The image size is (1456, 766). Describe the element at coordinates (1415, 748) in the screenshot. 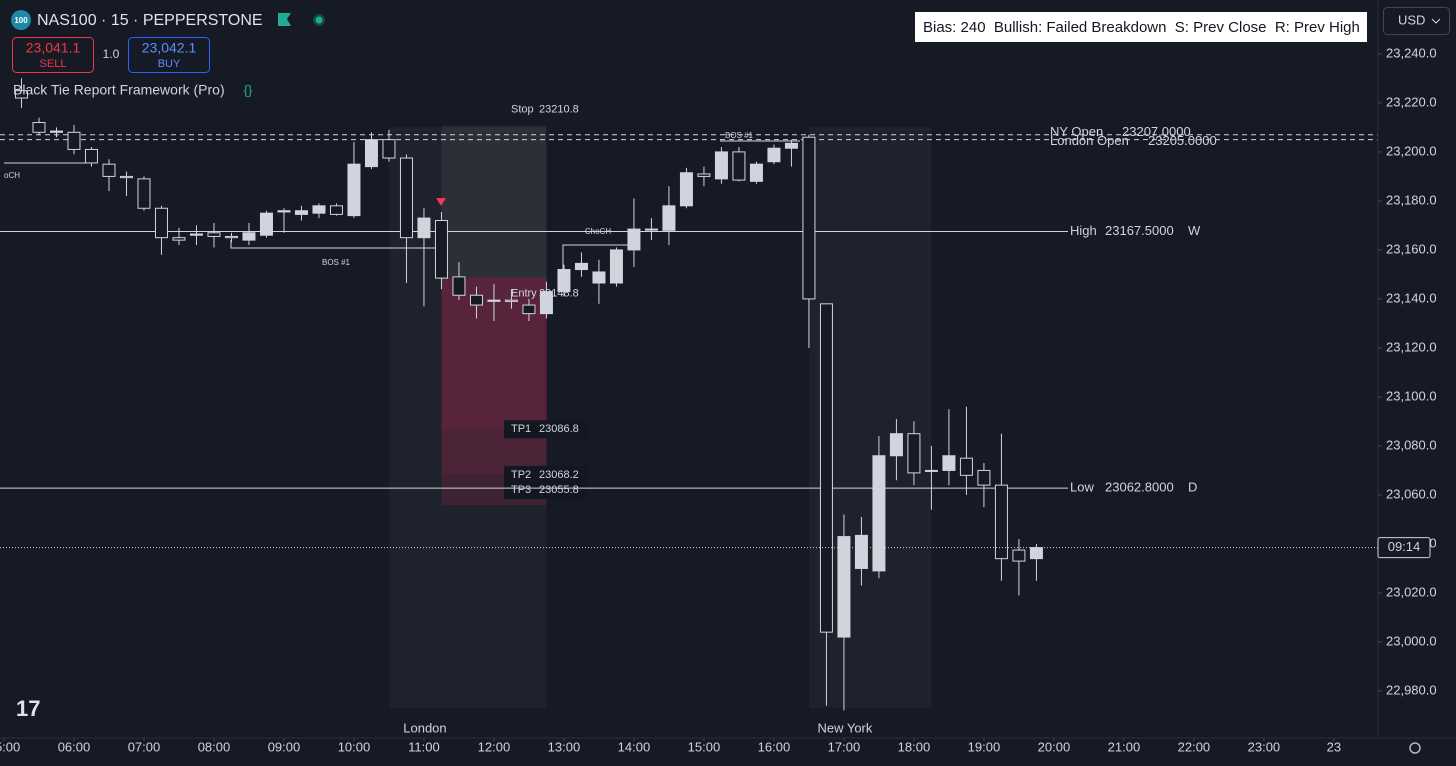

I see `settings-icon` at that location.